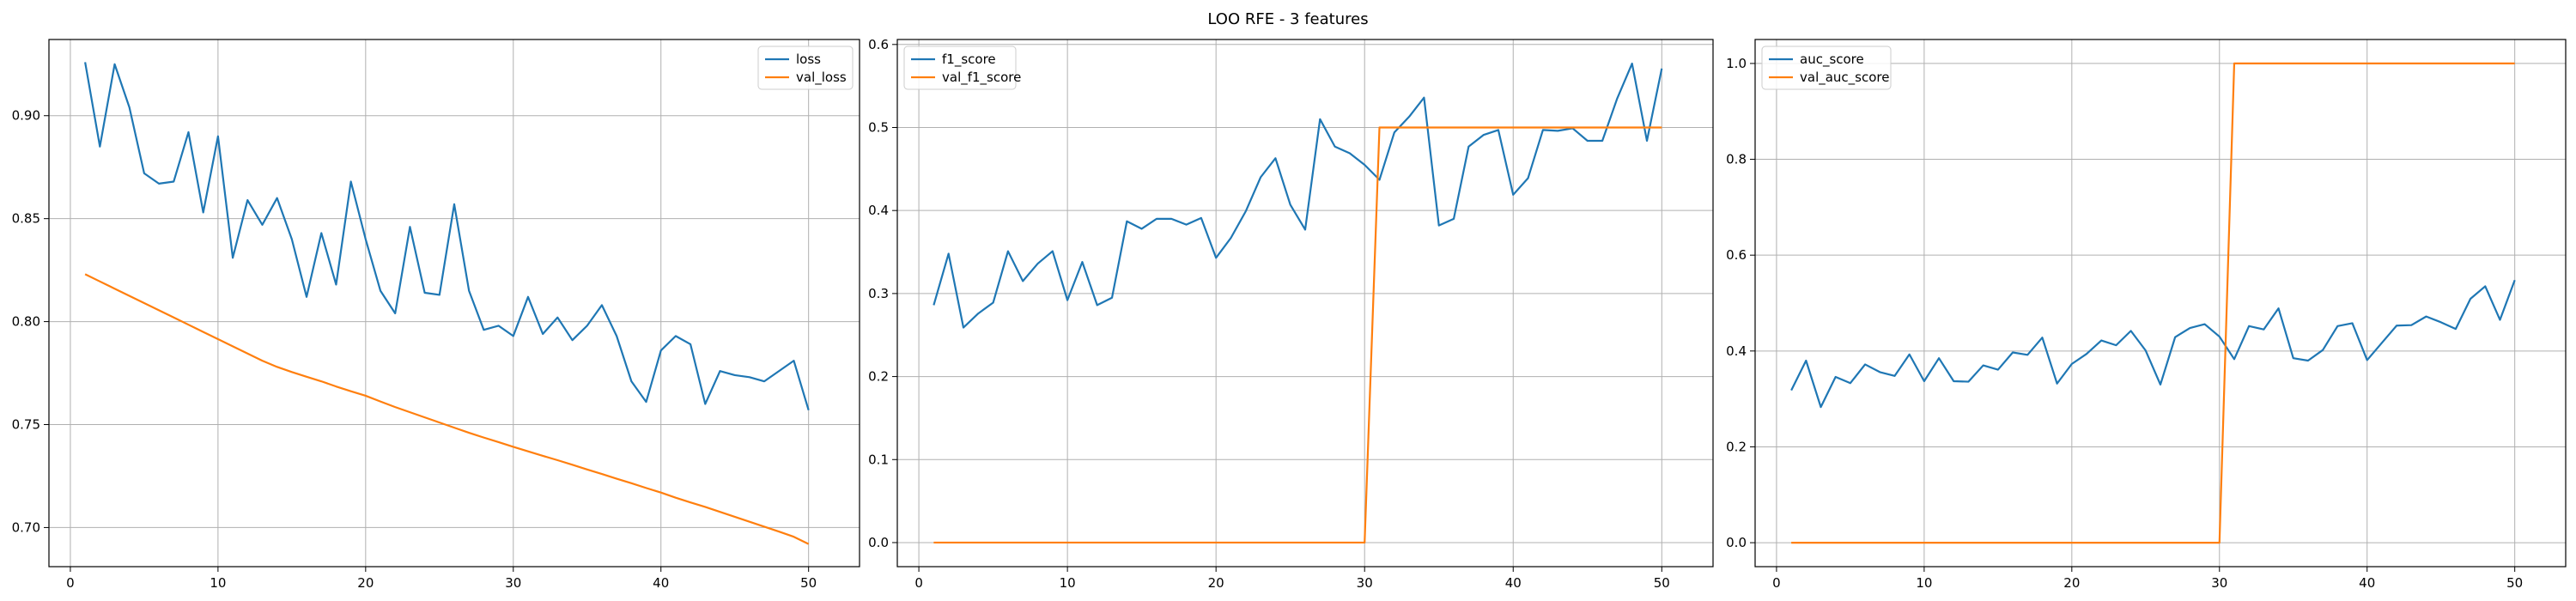  Describe the element at coordinates (26, 322) in the screenshot. I see `y-tick-label: 0.80` at that location.